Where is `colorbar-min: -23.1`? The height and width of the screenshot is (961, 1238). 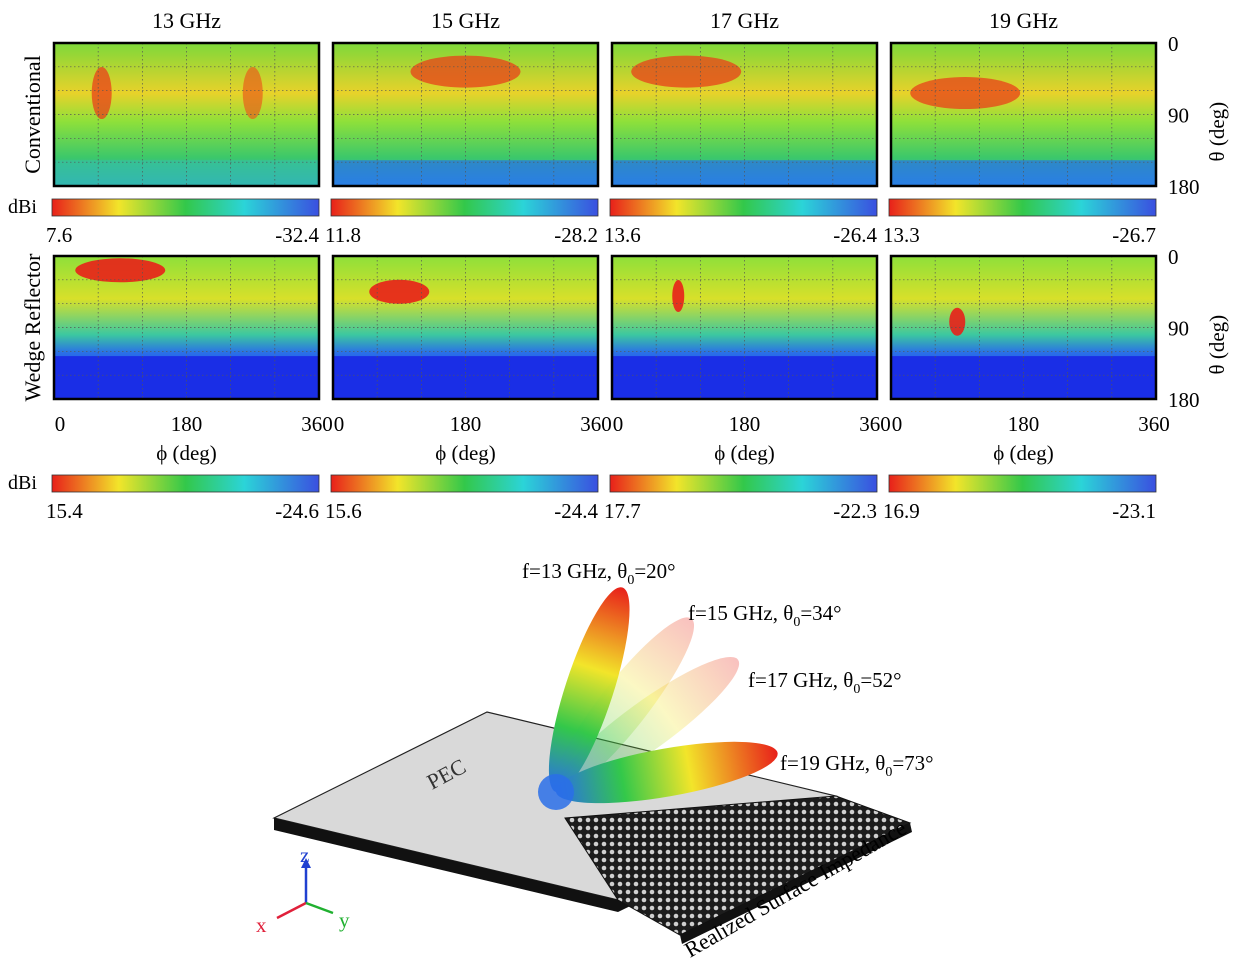 colorbar-min: -23.1 is located at coordinates (1134, 511).